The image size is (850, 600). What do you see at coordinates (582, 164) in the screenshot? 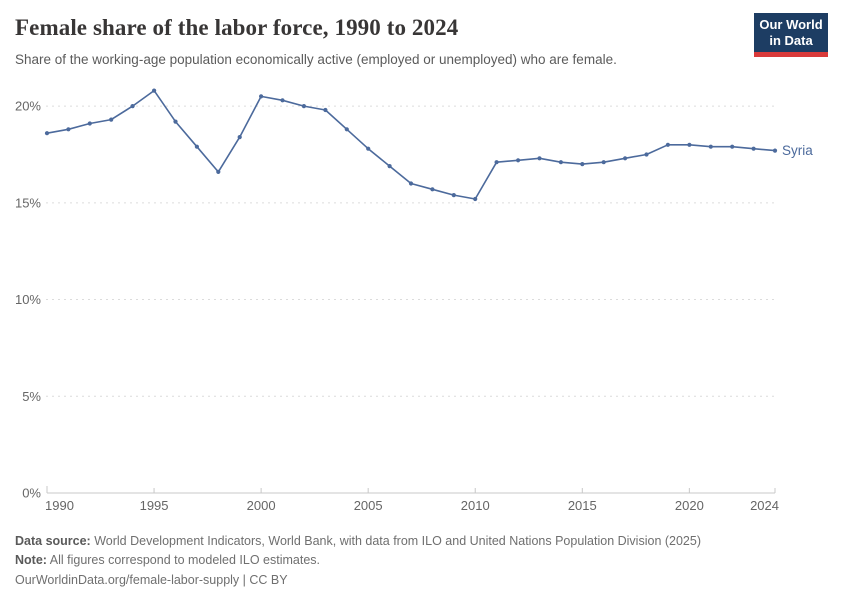
I see `data-point-2015` at bounding box center [582, 164].